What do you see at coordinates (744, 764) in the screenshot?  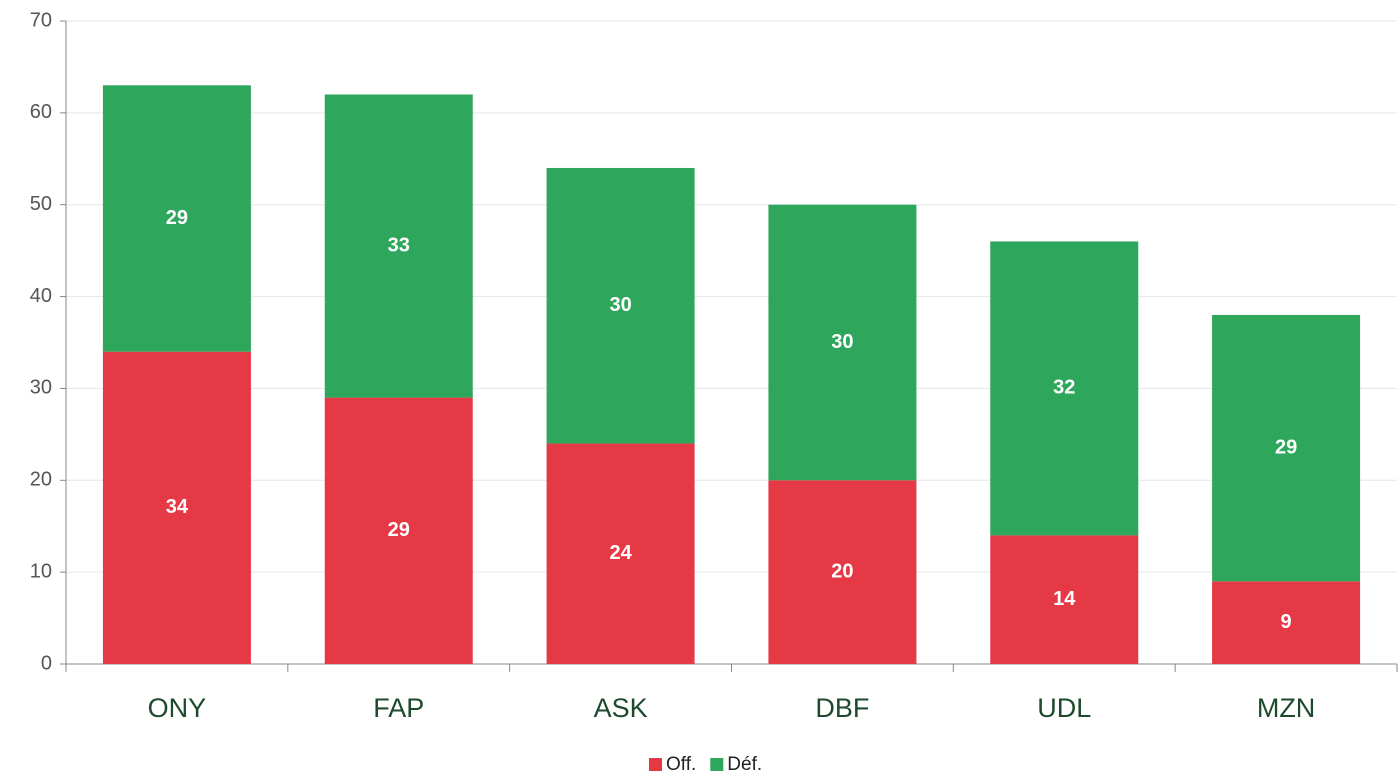 I see `legend-label: Déf.` at bounding box center [744, 764].